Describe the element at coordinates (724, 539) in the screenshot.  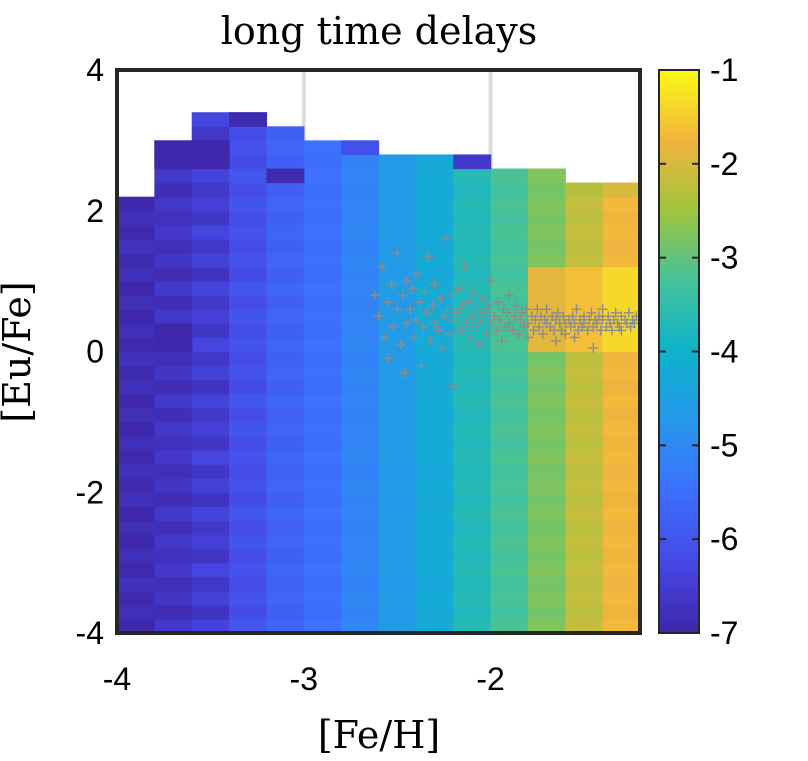
I see `colorbar-tick-label: -6` at that location.